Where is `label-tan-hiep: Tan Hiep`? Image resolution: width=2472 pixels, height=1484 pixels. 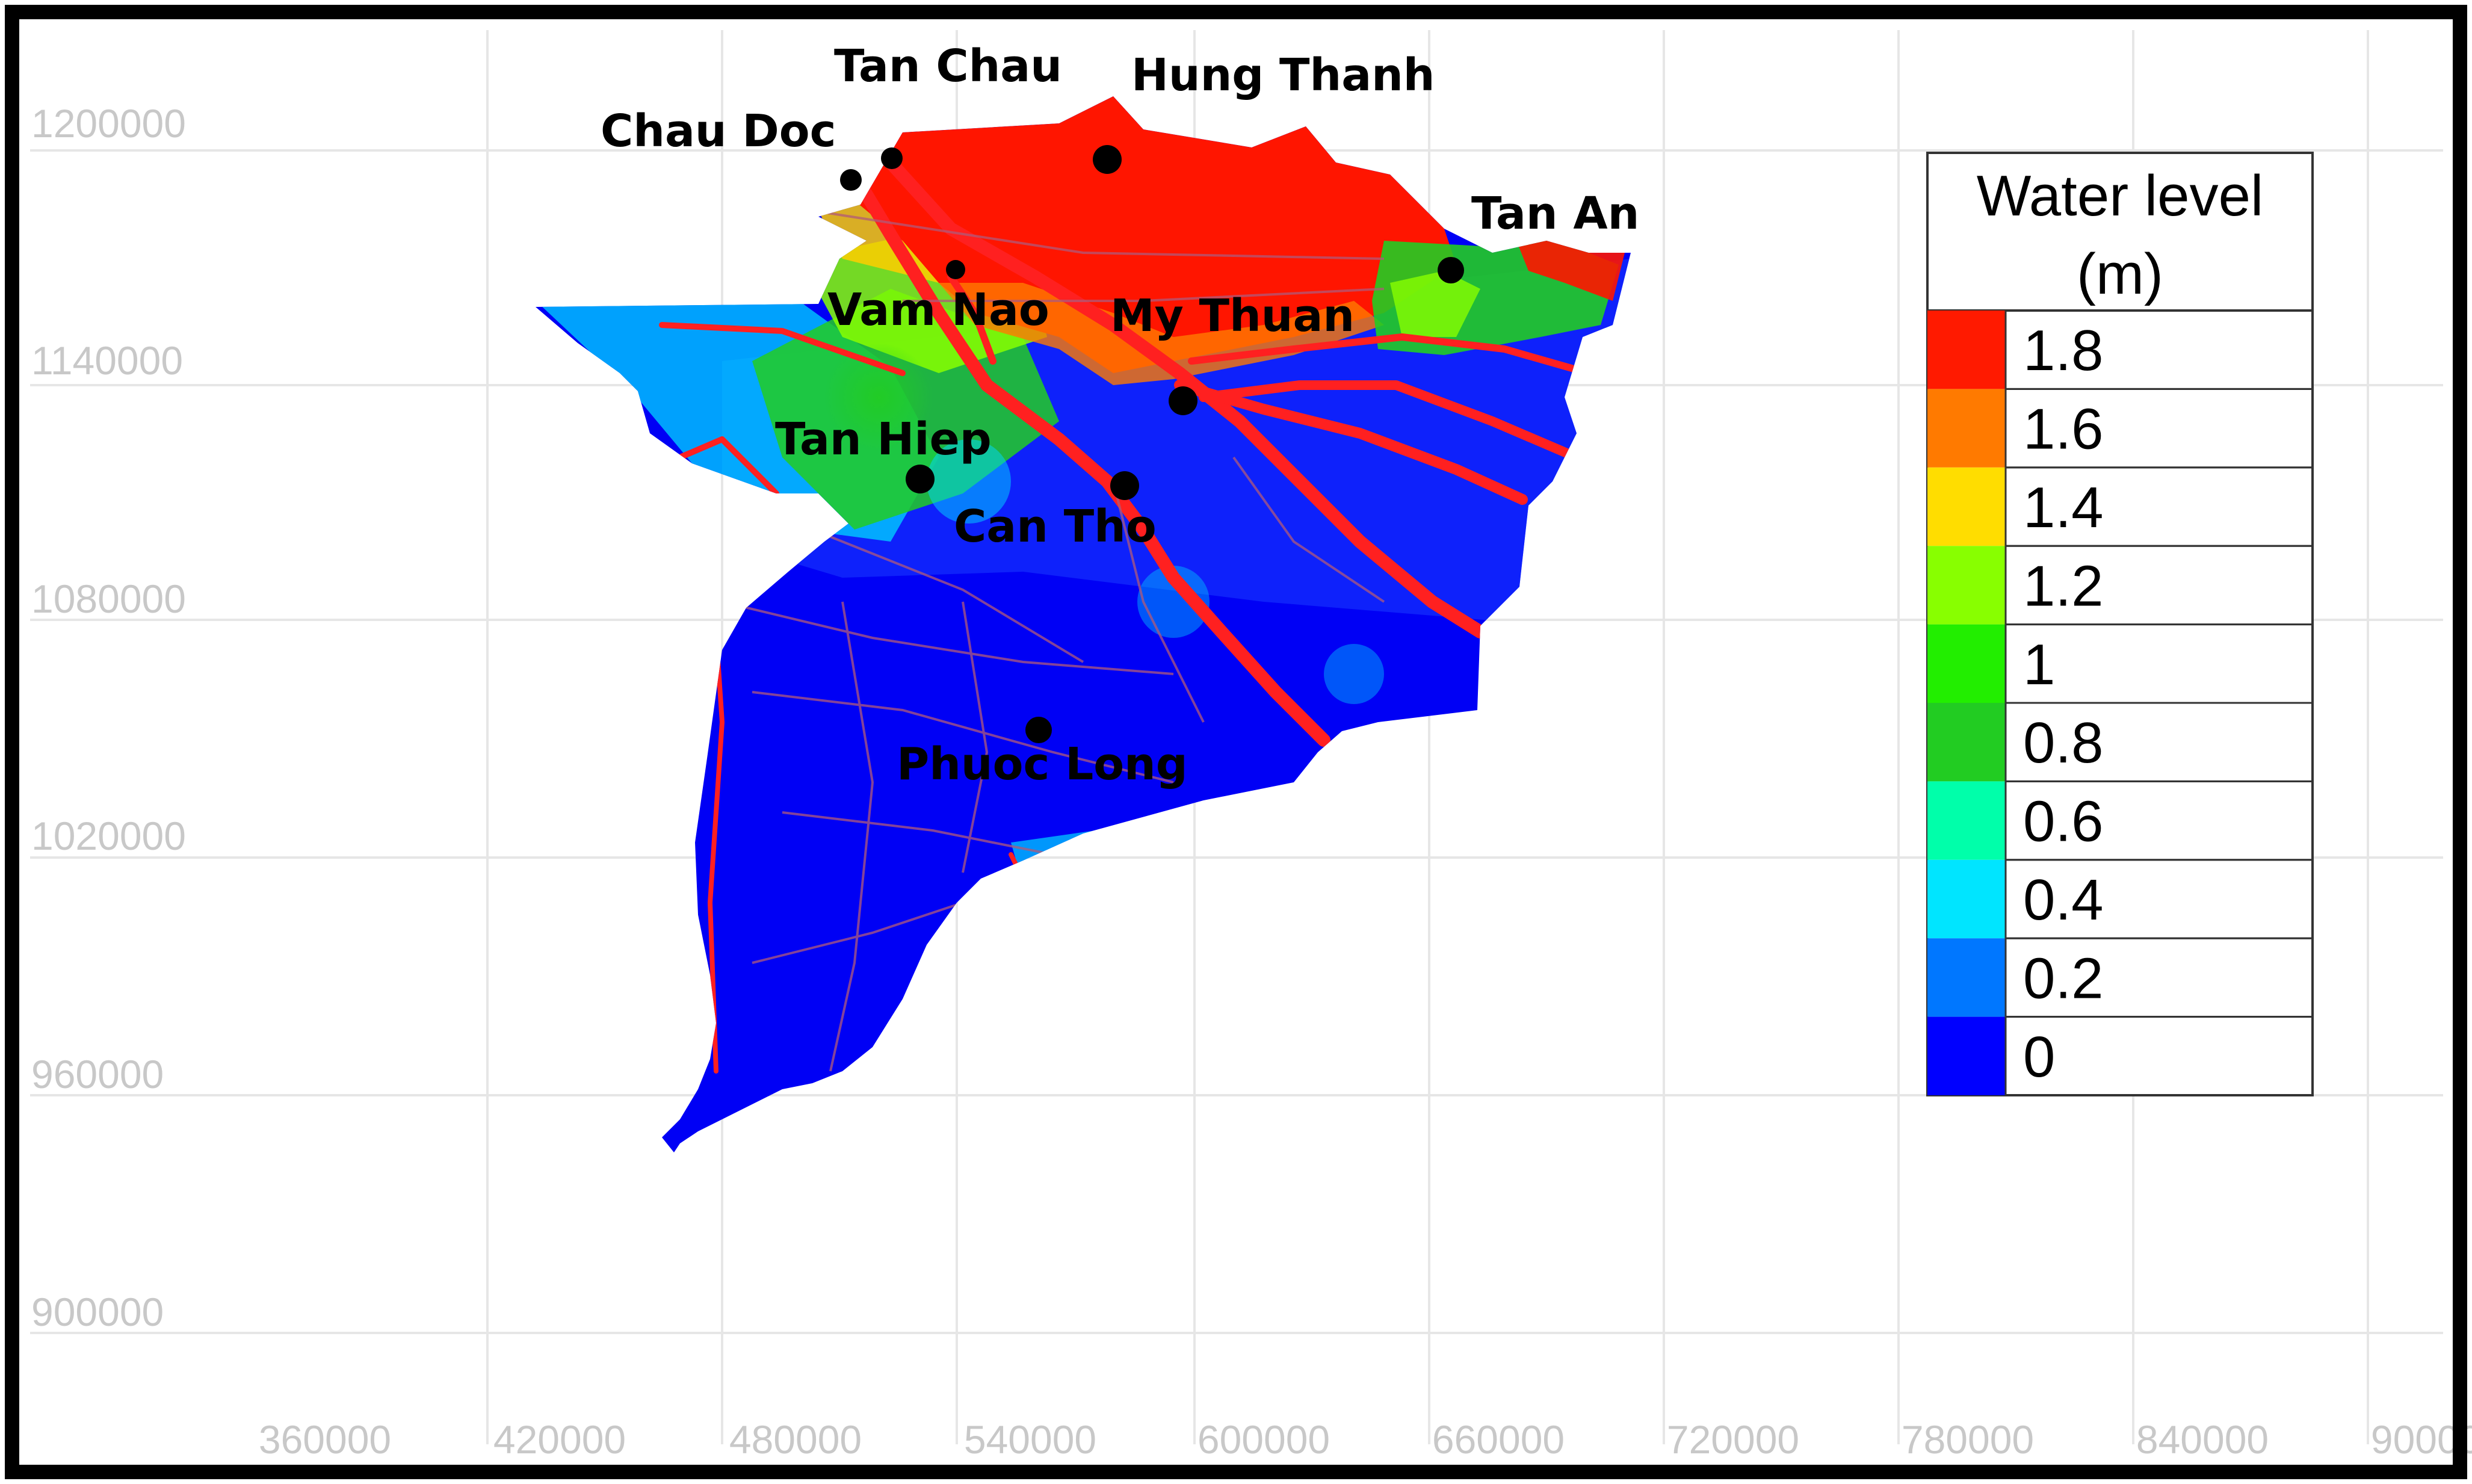
label-tan-hiep: Tan Hiep is located at coordinates (883, 439).